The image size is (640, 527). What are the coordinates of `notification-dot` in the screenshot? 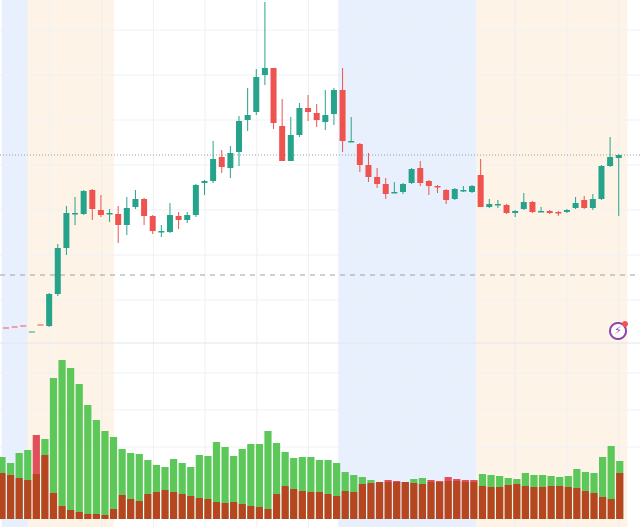 It's located at (625, 324).